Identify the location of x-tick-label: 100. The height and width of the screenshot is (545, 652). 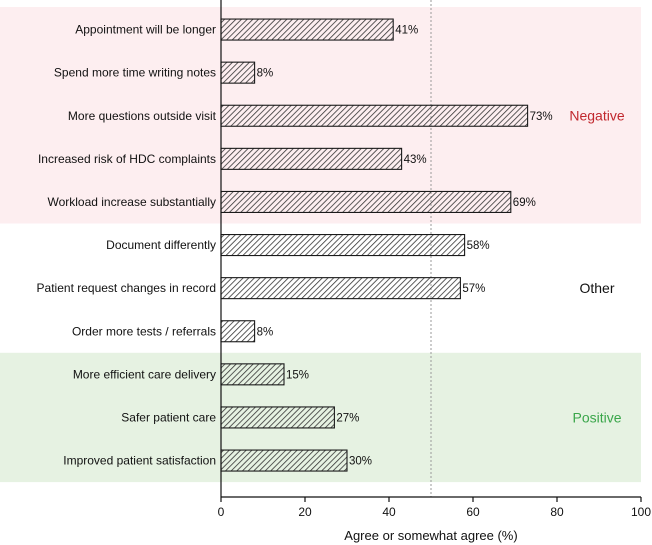
(641, 512).